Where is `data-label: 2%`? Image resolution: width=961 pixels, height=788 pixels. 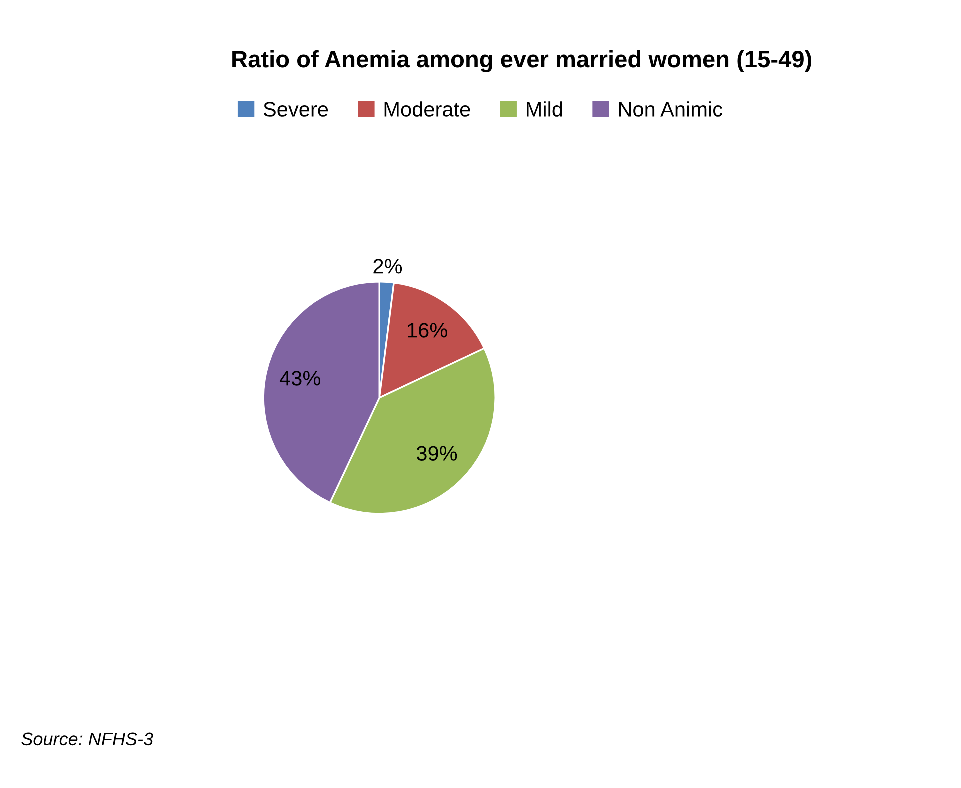 data-label: 2% is located at coordinates (388, 266).